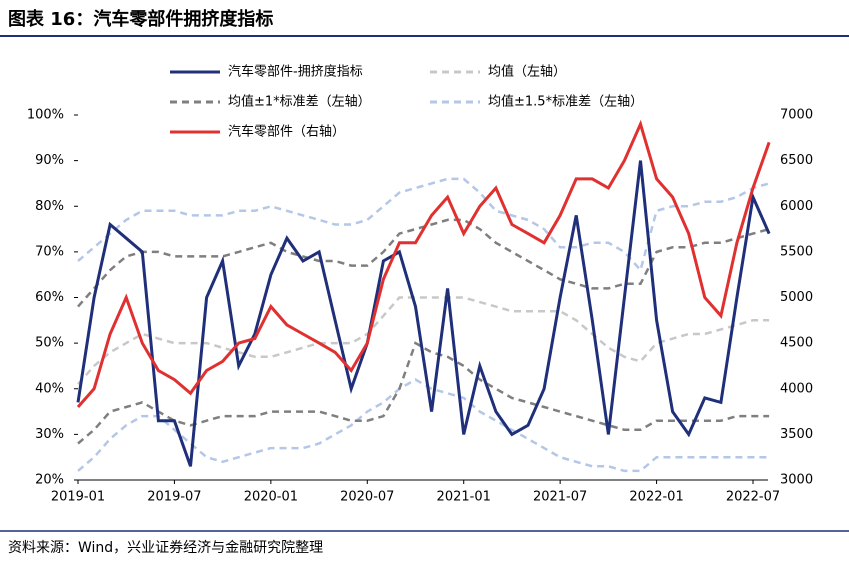 This screenshot has height=574, width=849. Describe the element at coordinates (49, 388) in the screenshot. I see `y-tick-label: 40%` at that location.